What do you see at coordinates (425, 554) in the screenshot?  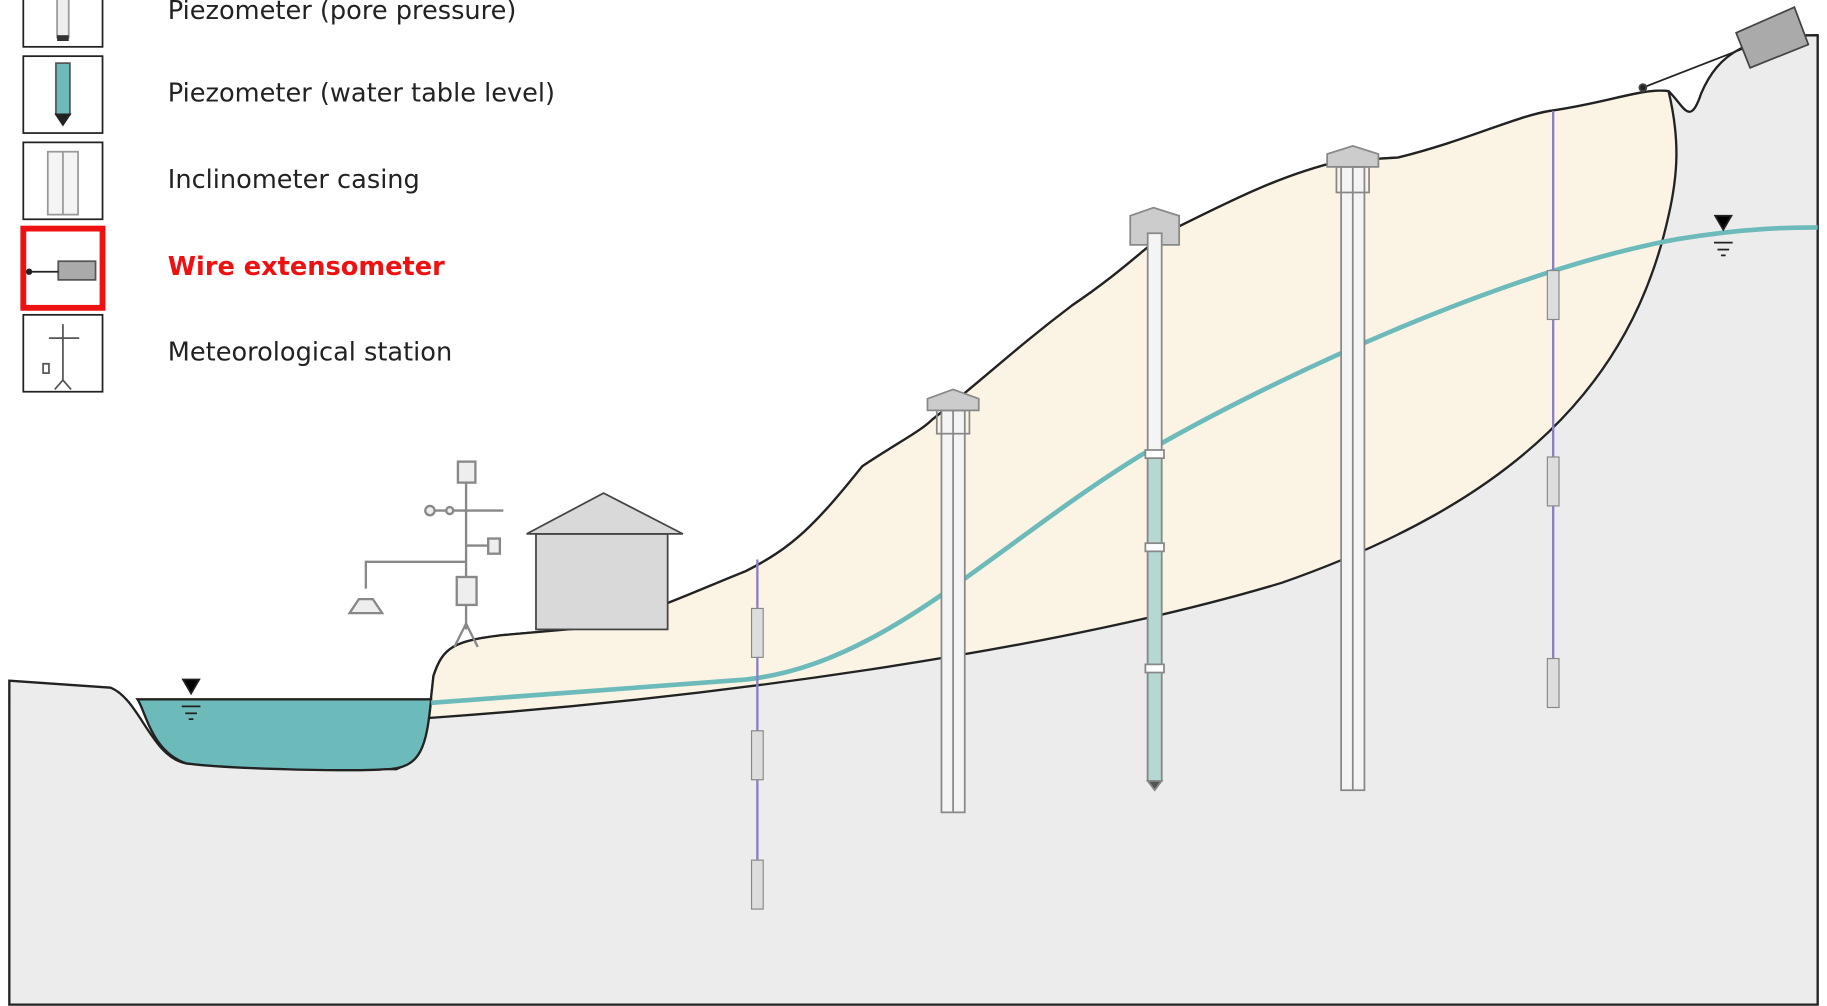 I see `meteorological-station` at bounding box center [425, 554].